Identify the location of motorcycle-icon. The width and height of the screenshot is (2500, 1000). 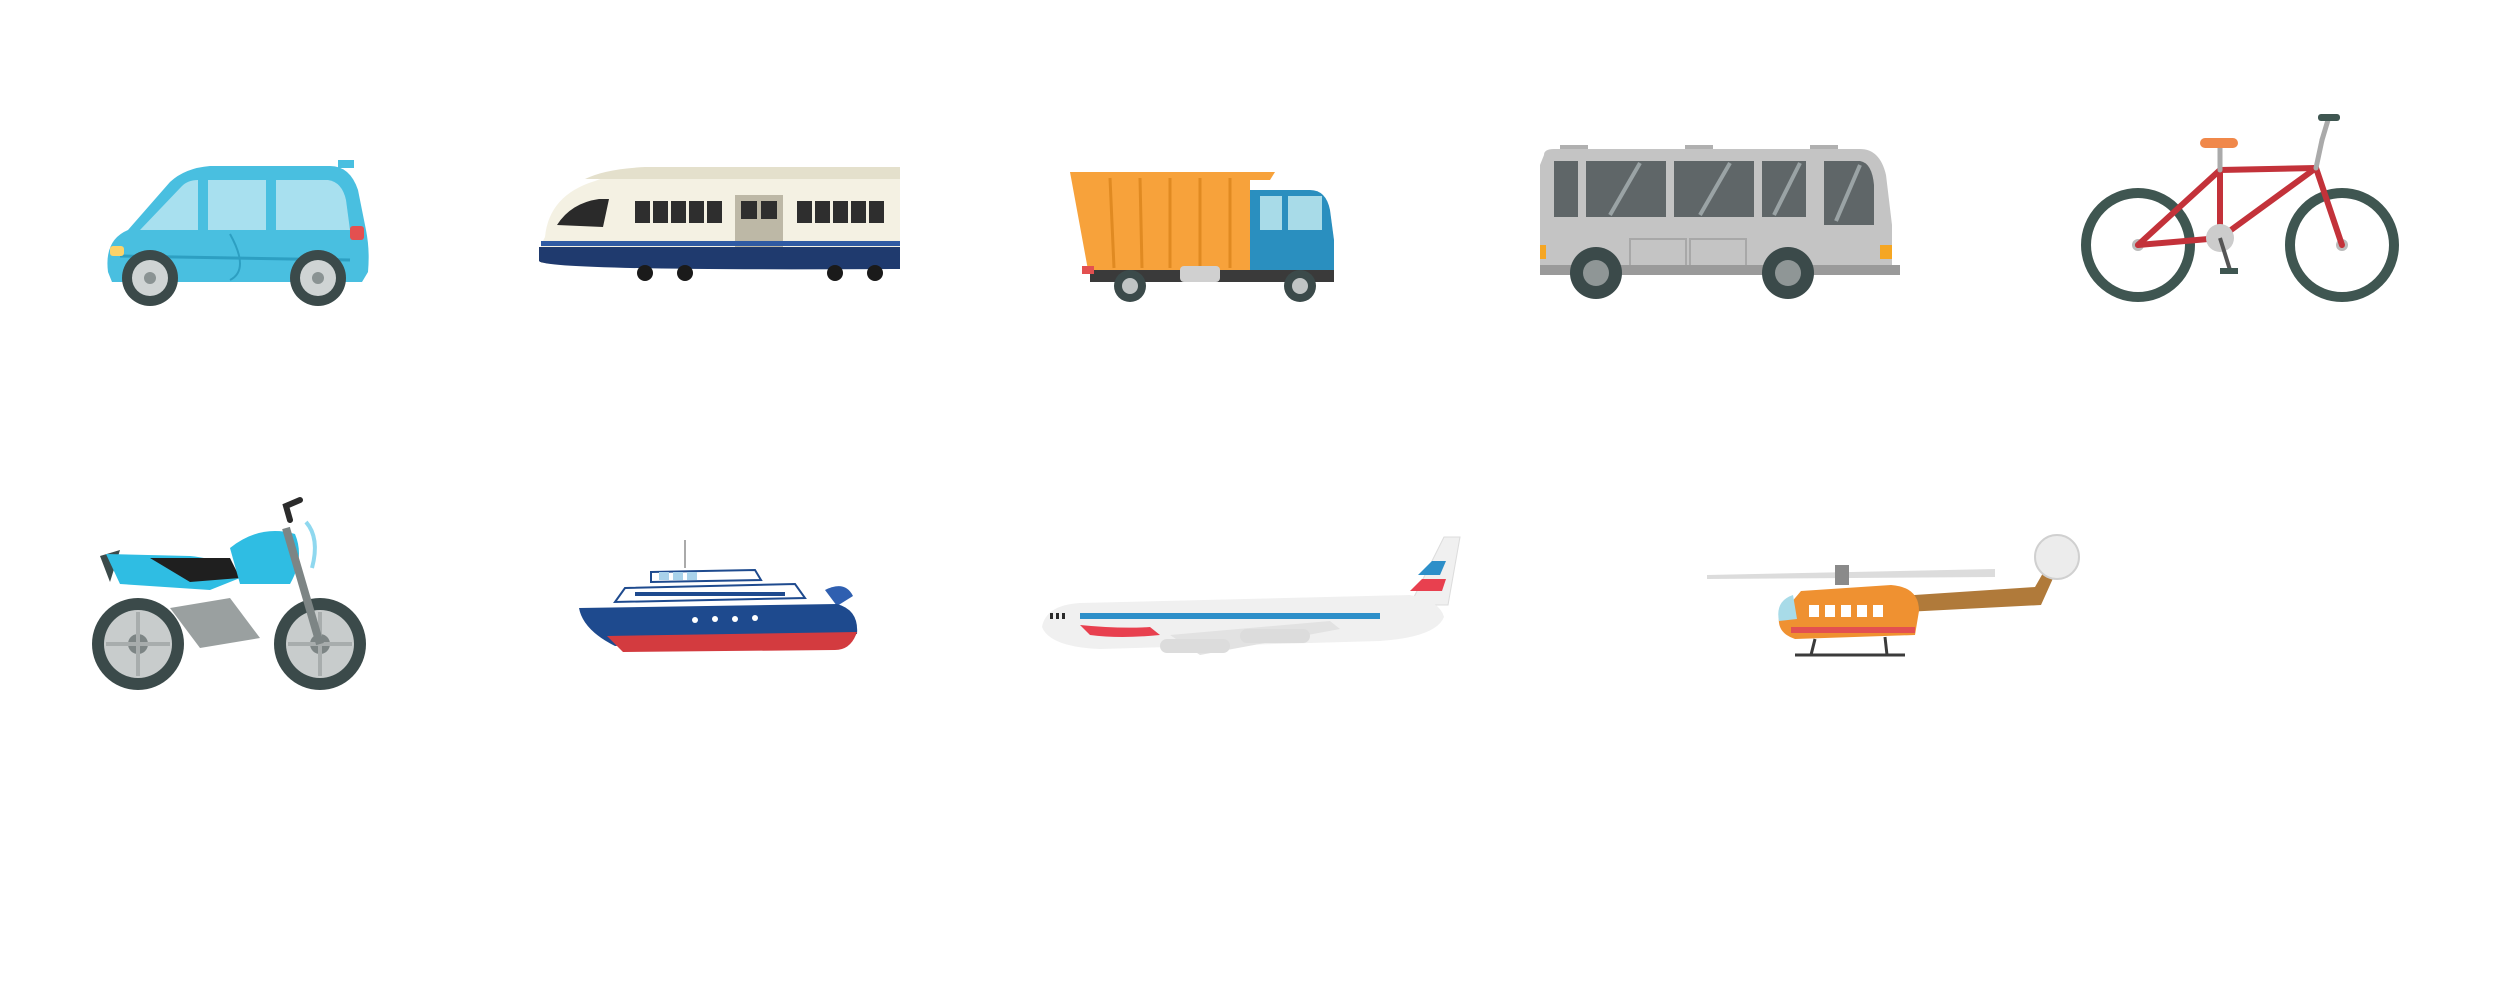
(230, 597).